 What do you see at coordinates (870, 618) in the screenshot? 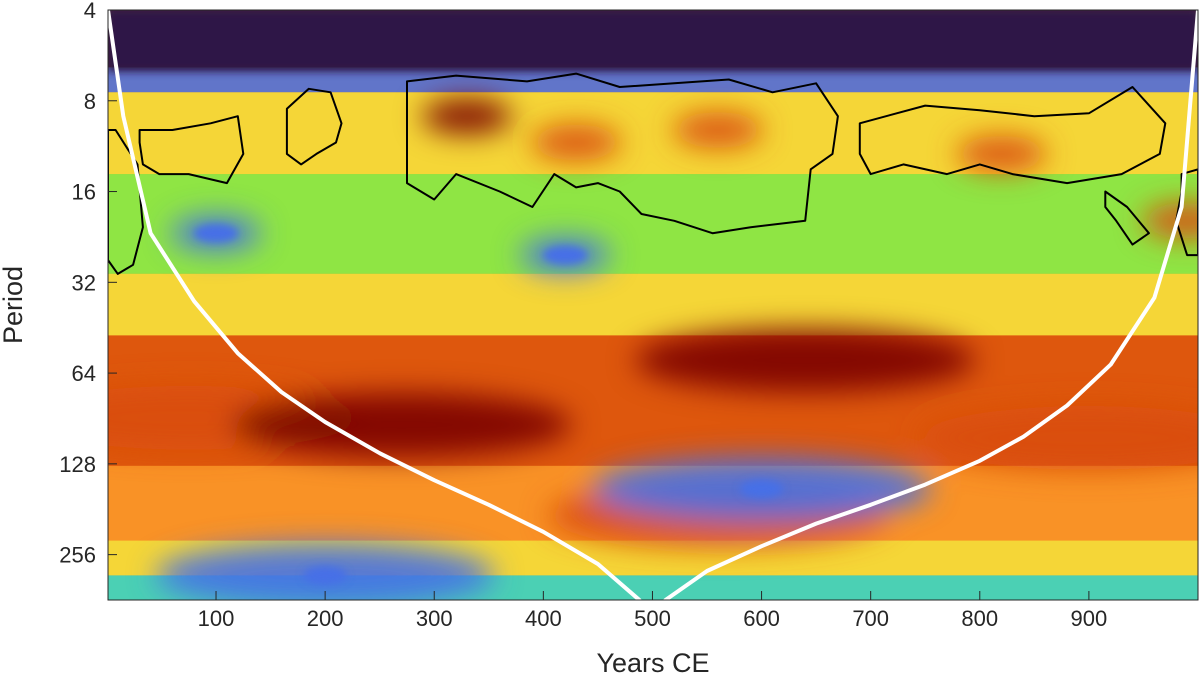
I see `x-tick-label: 700` at bounding box center [870, 618].